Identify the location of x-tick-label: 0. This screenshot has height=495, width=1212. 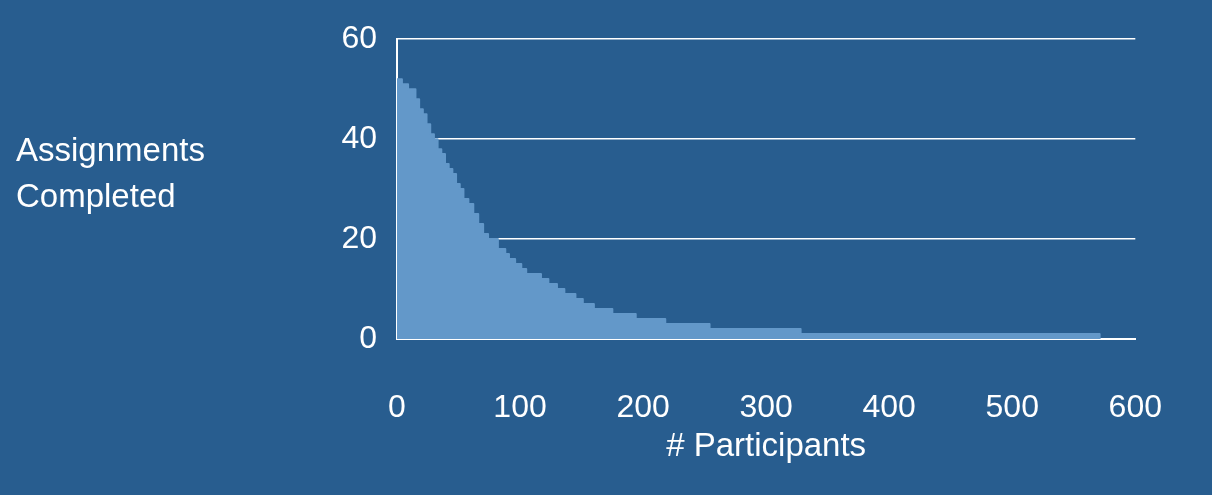
(397, 406).